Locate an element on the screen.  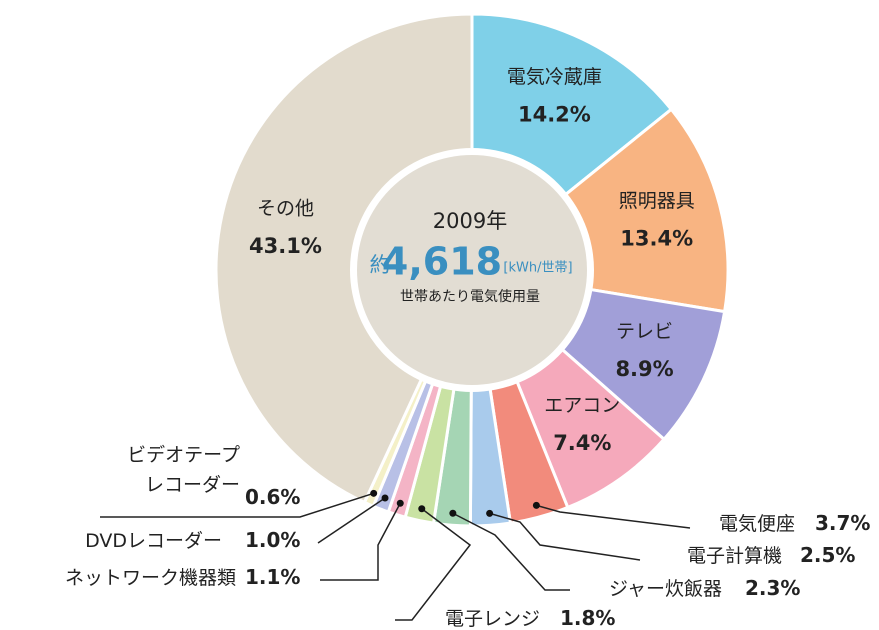
center-year: 2009年 is located at coordinates (470, 221).